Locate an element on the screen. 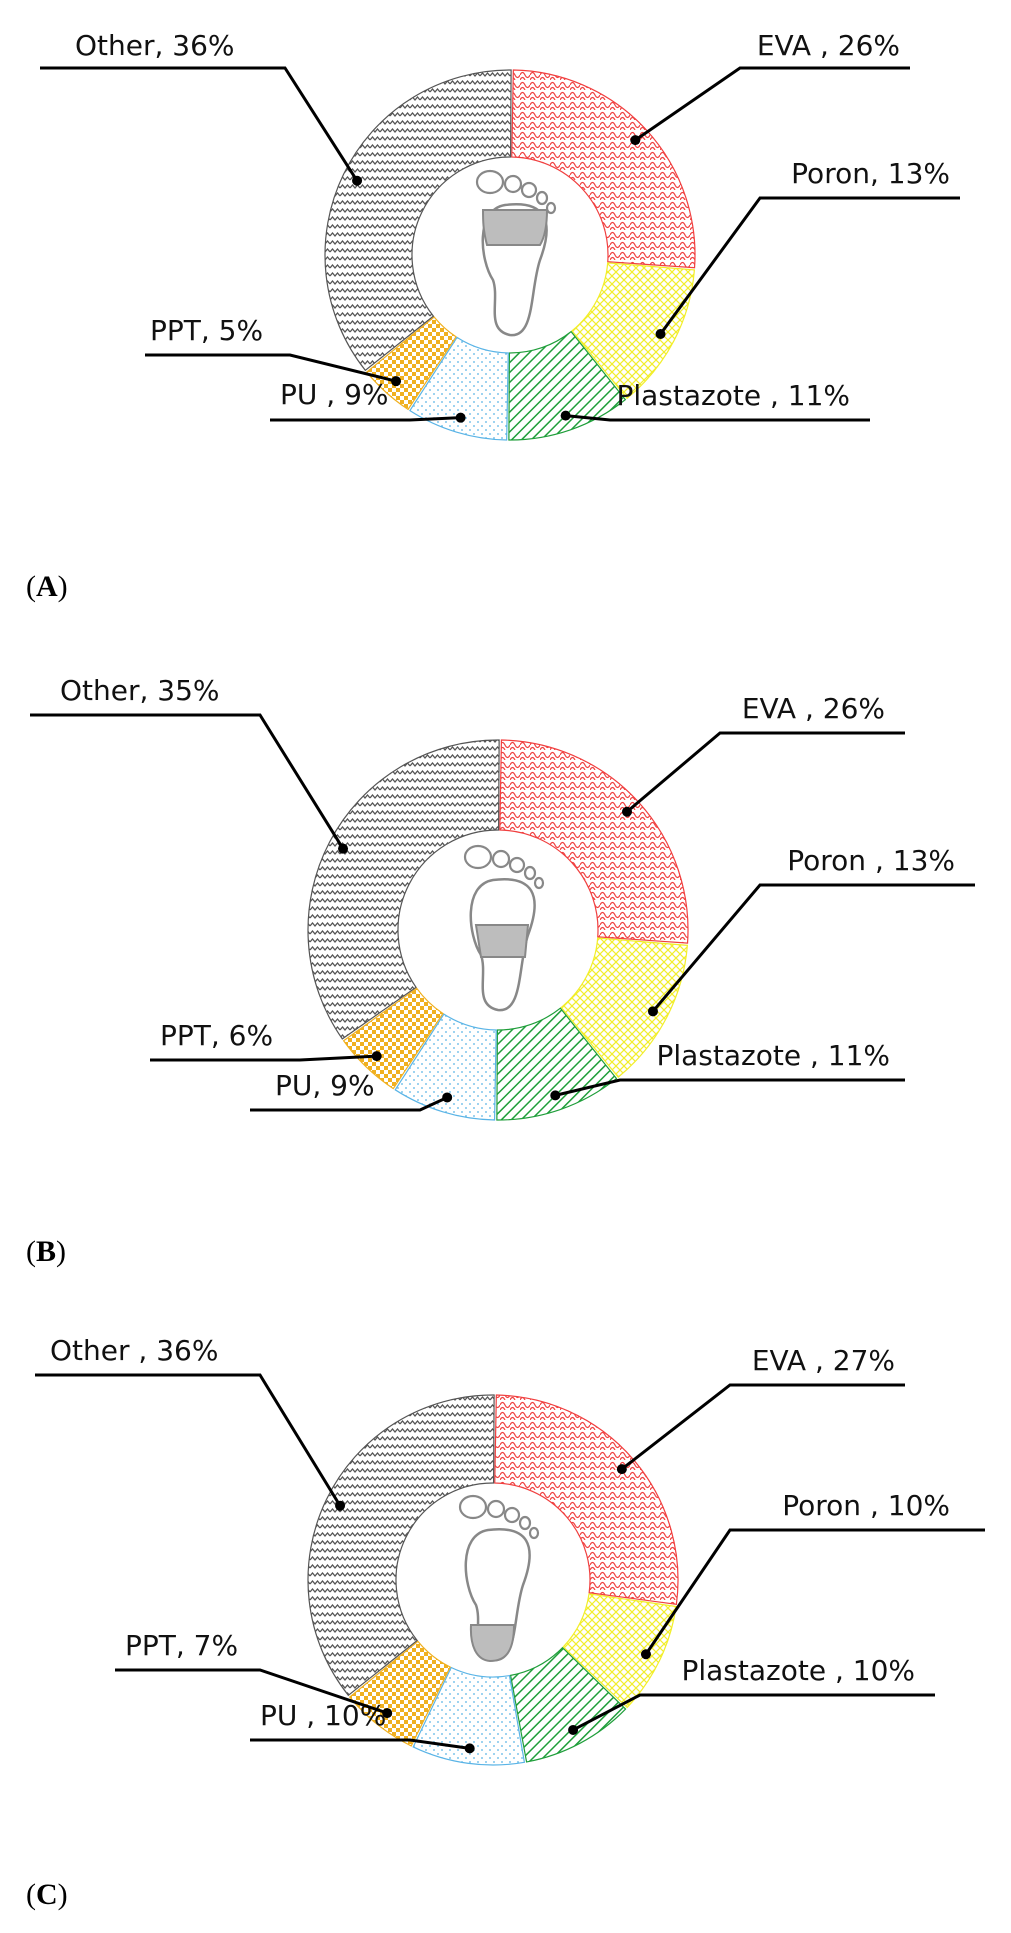  label-poron: Poron , 13% is located at coordinates (871, 860).